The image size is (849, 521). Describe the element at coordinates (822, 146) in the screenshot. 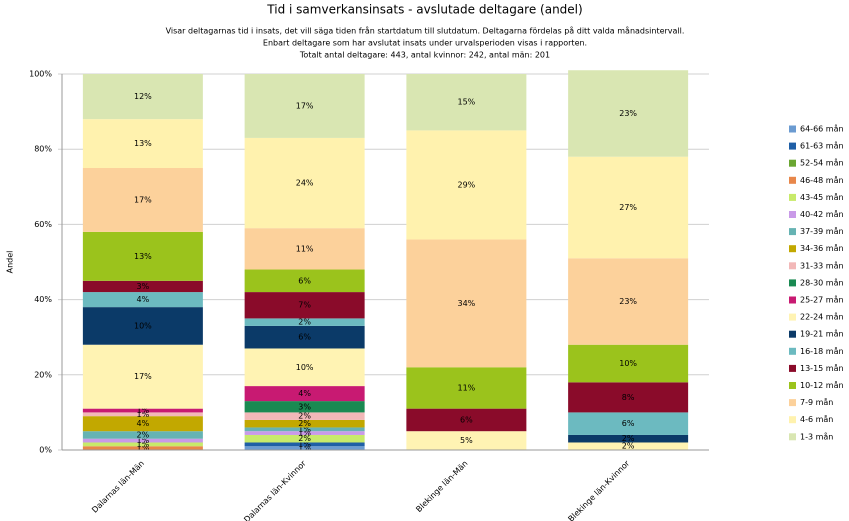

I see `legend-label: 61-63 mån` at that location.